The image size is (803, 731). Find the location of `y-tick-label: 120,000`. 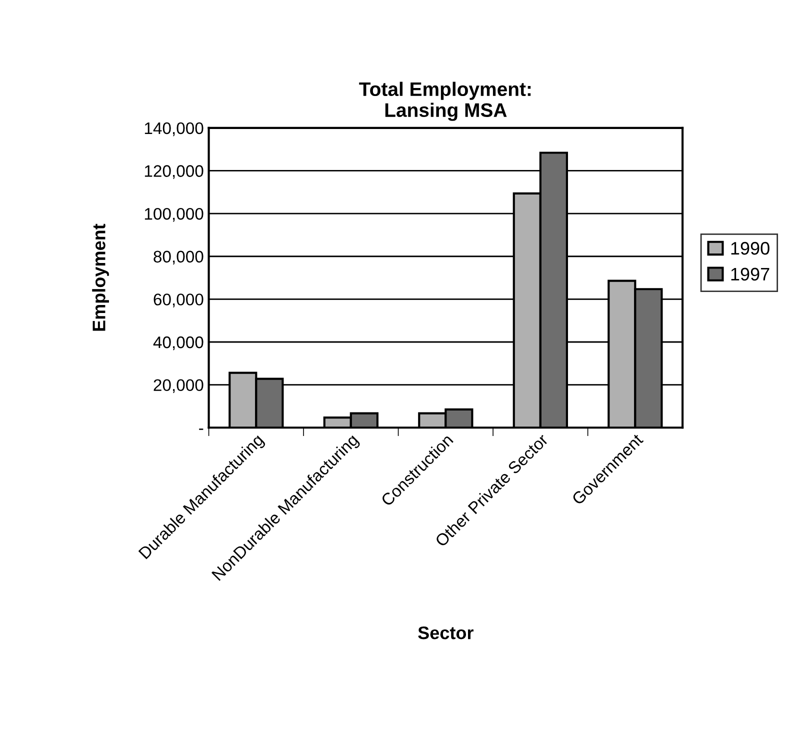

y-tick-label: 120,000 is located at coordinates (174, 172).